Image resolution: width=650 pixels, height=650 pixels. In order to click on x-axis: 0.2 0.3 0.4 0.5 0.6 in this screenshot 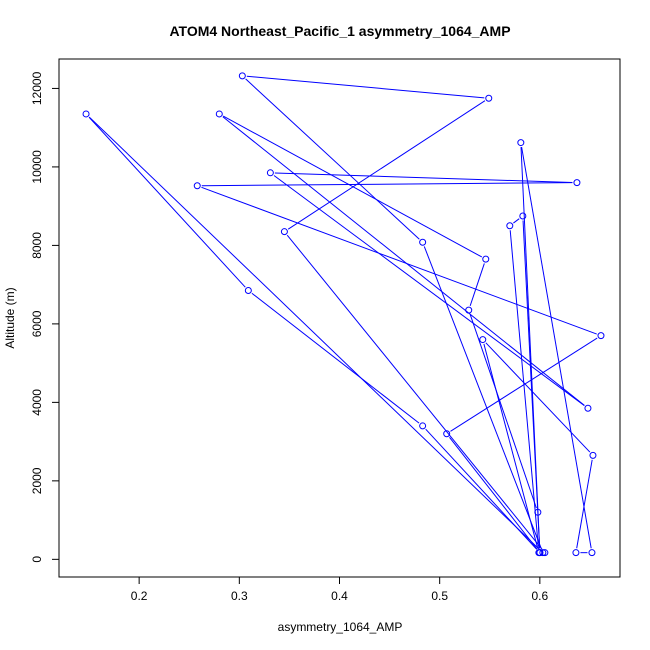, I will do `click(340, 589)`.